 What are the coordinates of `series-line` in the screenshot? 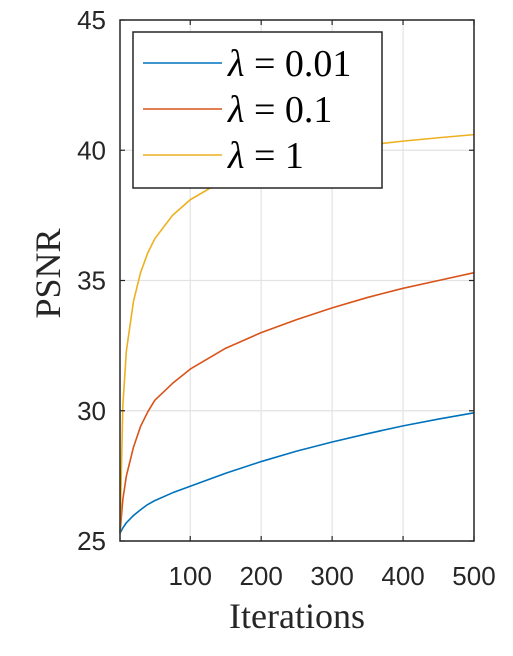 It's located at (297, 473).